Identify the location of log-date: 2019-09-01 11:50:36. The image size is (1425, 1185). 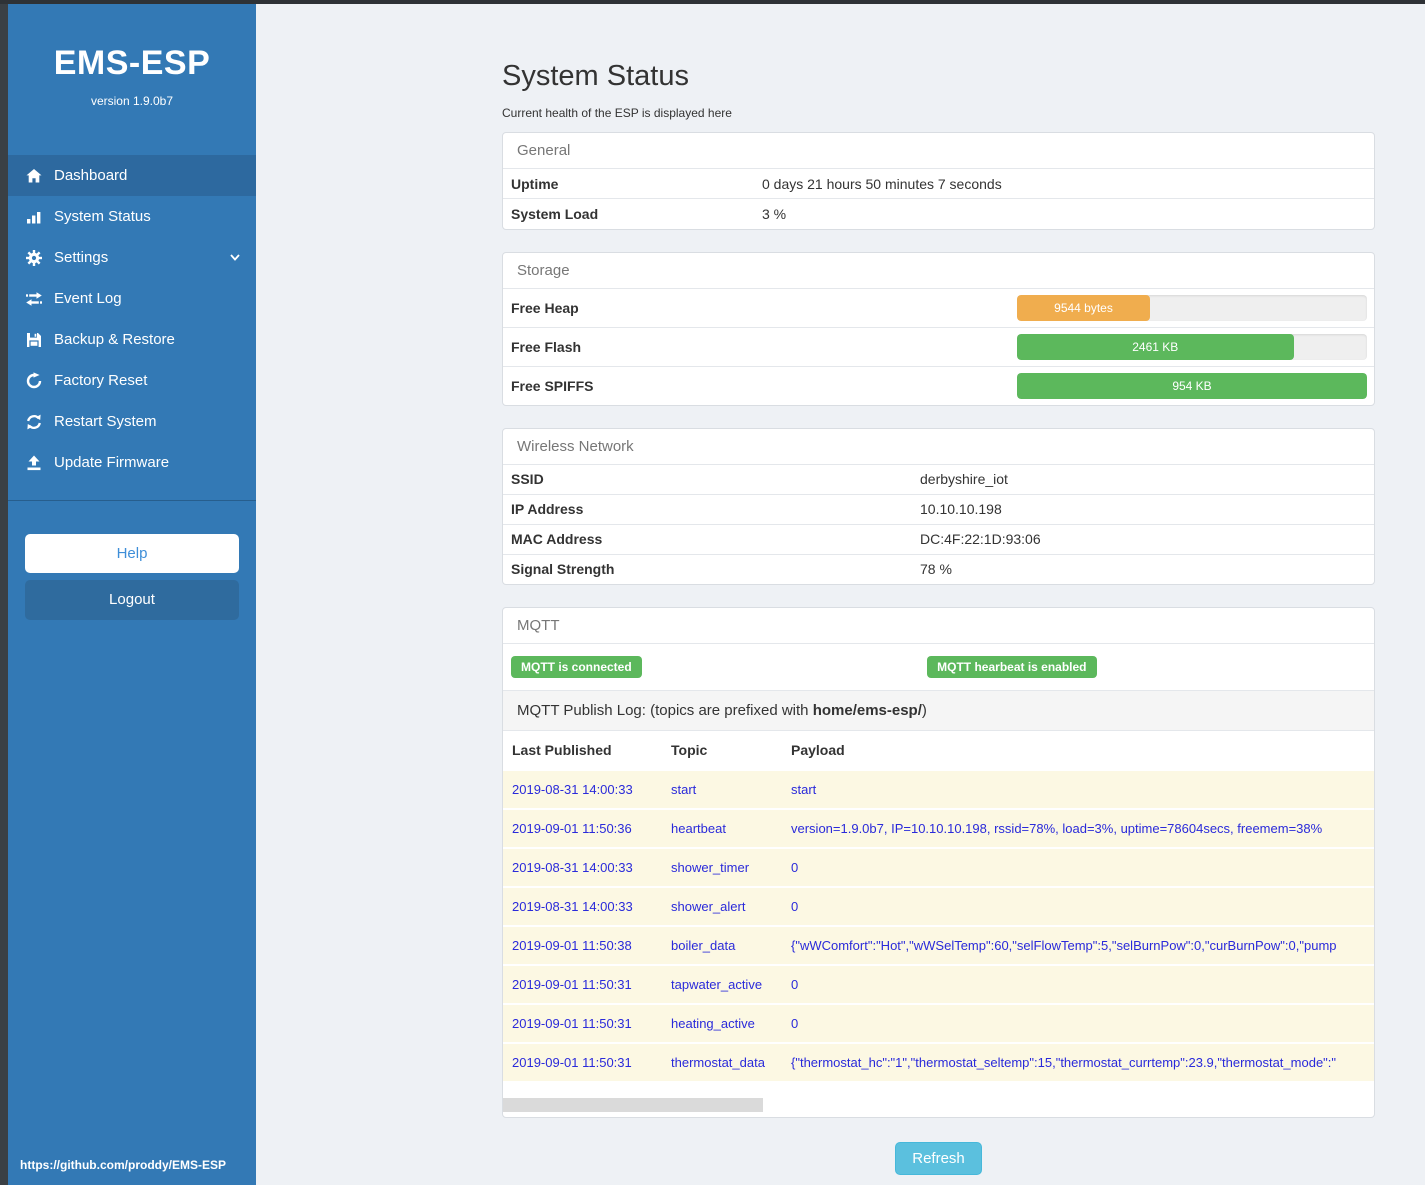
(572, 828).